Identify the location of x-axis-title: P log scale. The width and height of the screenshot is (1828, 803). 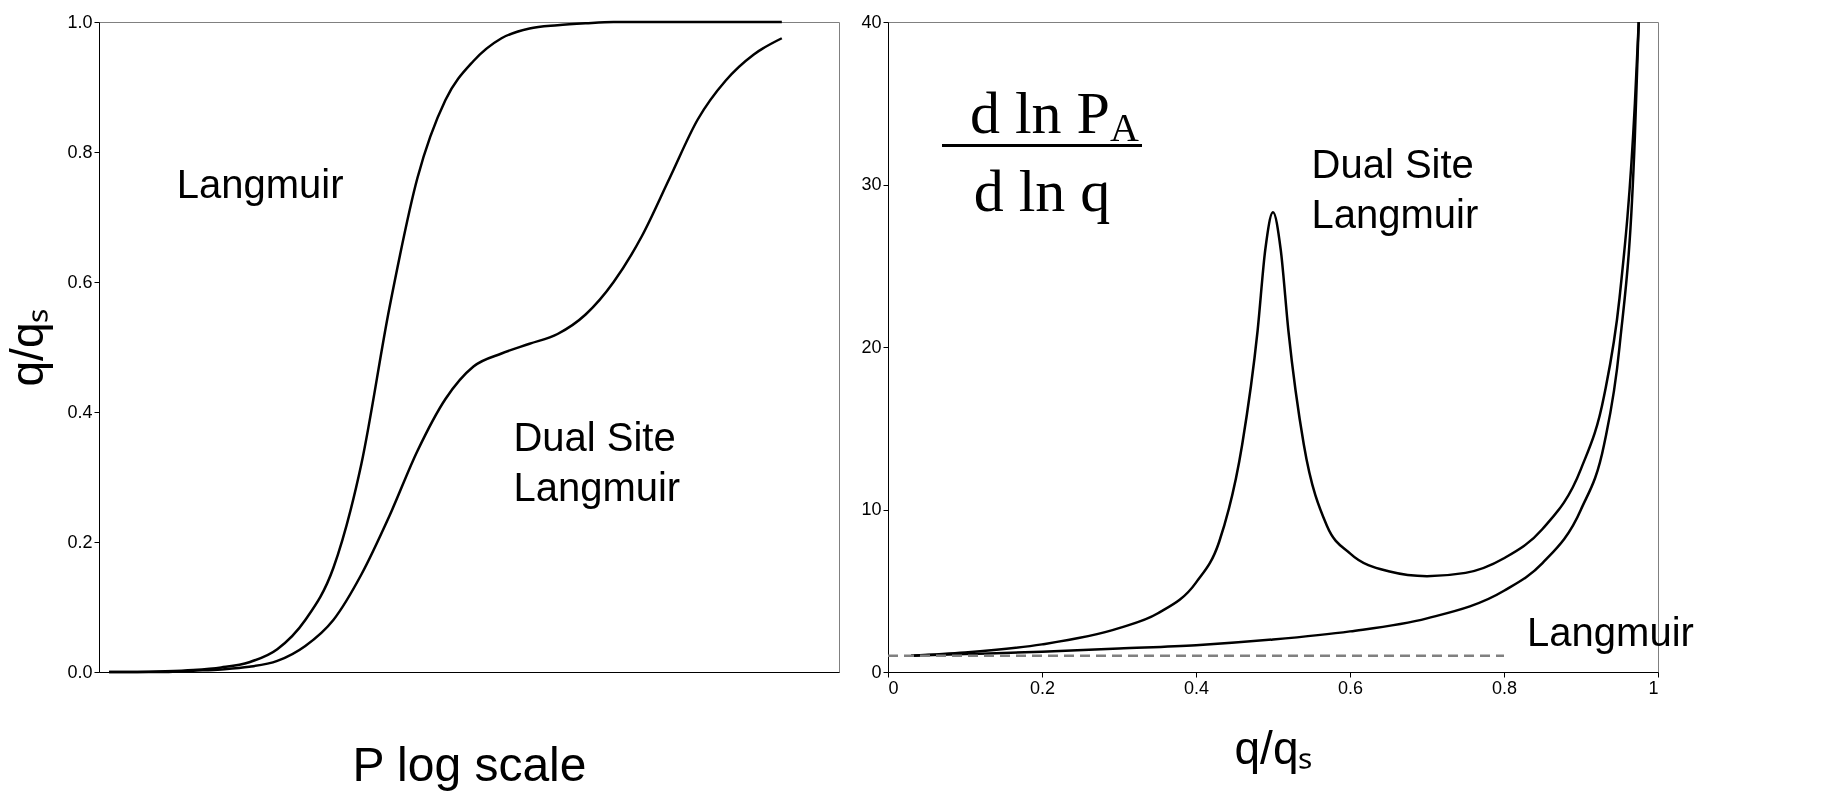
(469, 764).